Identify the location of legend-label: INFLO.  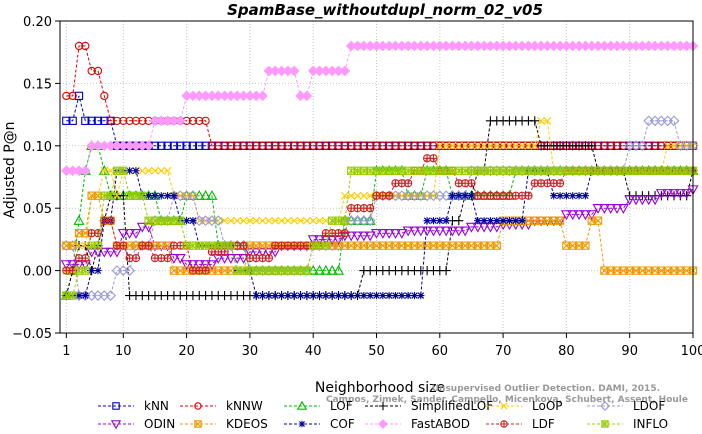
(650, 424).